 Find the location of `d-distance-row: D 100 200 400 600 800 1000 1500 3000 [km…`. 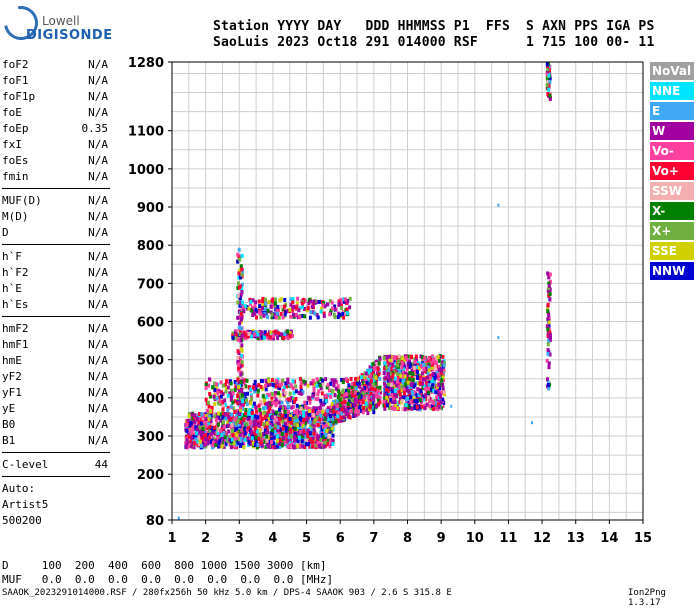

d-distance-row: D 100 200 400 600 800 1000 1500 3000 [km… is located at coordinates (164, 565).